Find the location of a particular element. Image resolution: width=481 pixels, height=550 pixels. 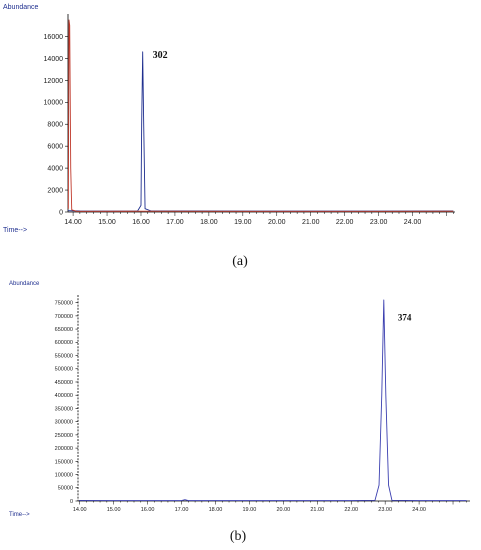

y-tick-label: 300000 is located at coordinates (64, 423).